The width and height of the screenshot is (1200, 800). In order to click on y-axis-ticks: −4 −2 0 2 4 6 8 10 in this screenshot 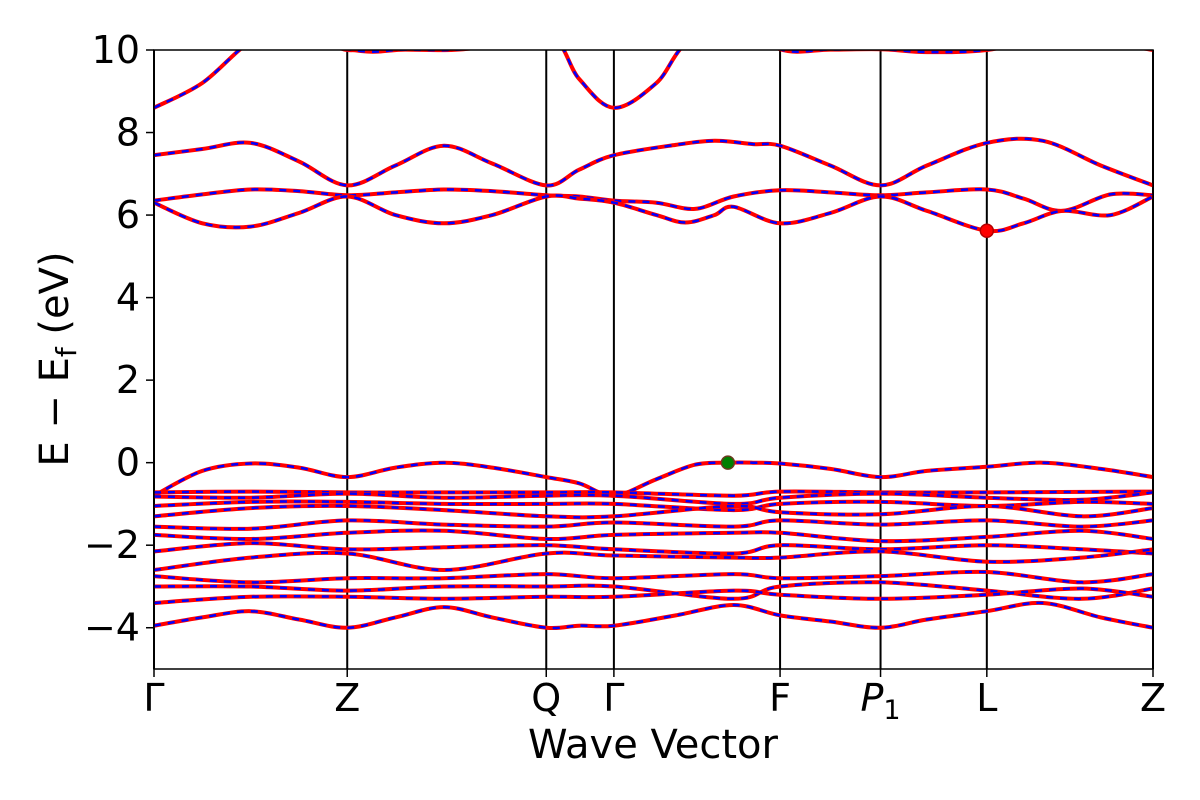, I will do `click(119, 339)`.